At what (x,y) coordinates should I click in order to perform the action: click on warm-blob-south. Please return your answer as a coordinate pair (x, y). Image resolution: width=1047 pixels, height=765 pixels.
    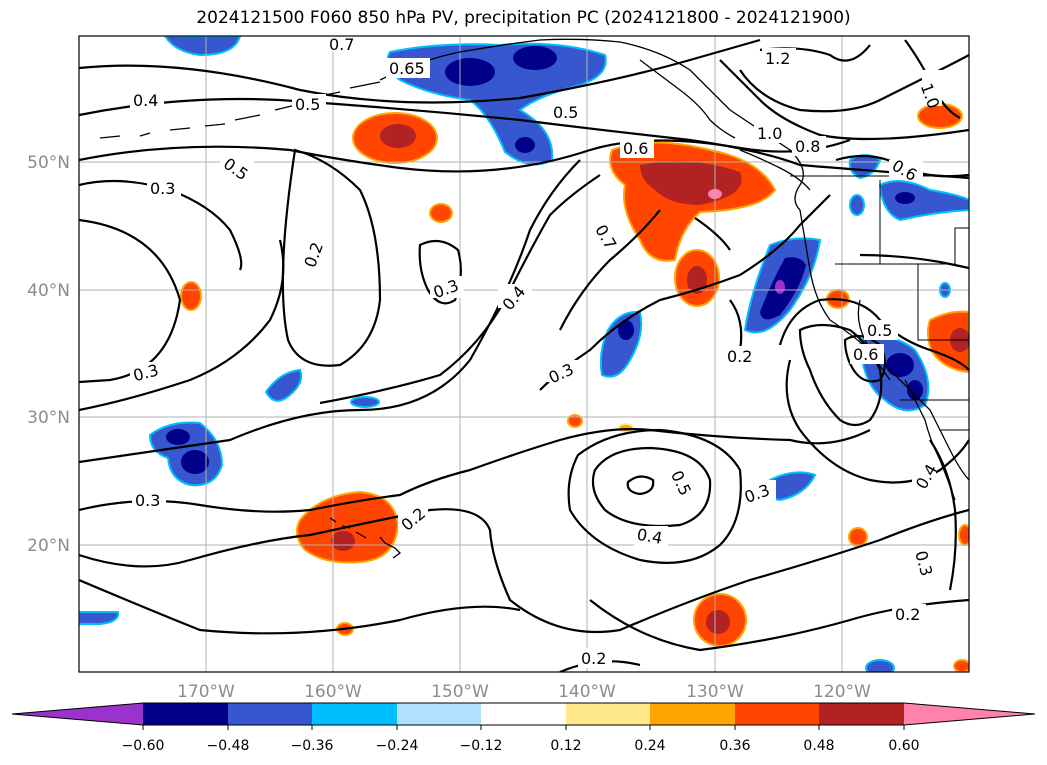
    Looking at the image, I should click on (720, 620).